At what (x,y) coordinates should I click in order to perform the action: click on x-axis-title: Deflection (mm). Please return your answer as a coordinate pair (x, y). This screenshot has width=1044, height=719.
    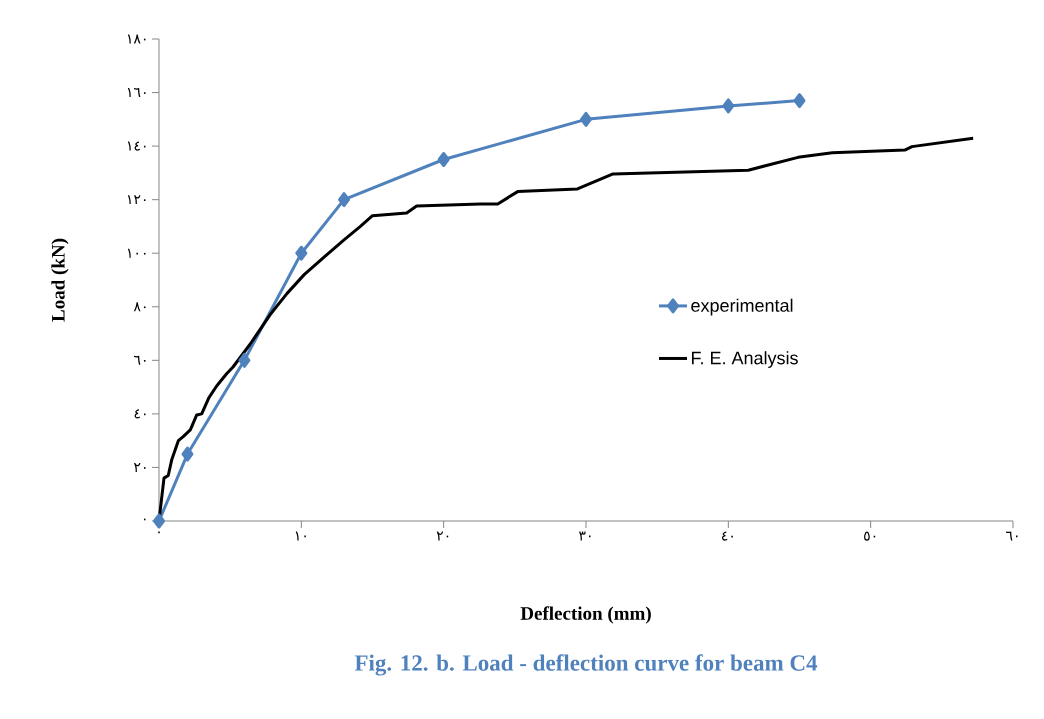
    Looking at the image, I should click on (585, 615).